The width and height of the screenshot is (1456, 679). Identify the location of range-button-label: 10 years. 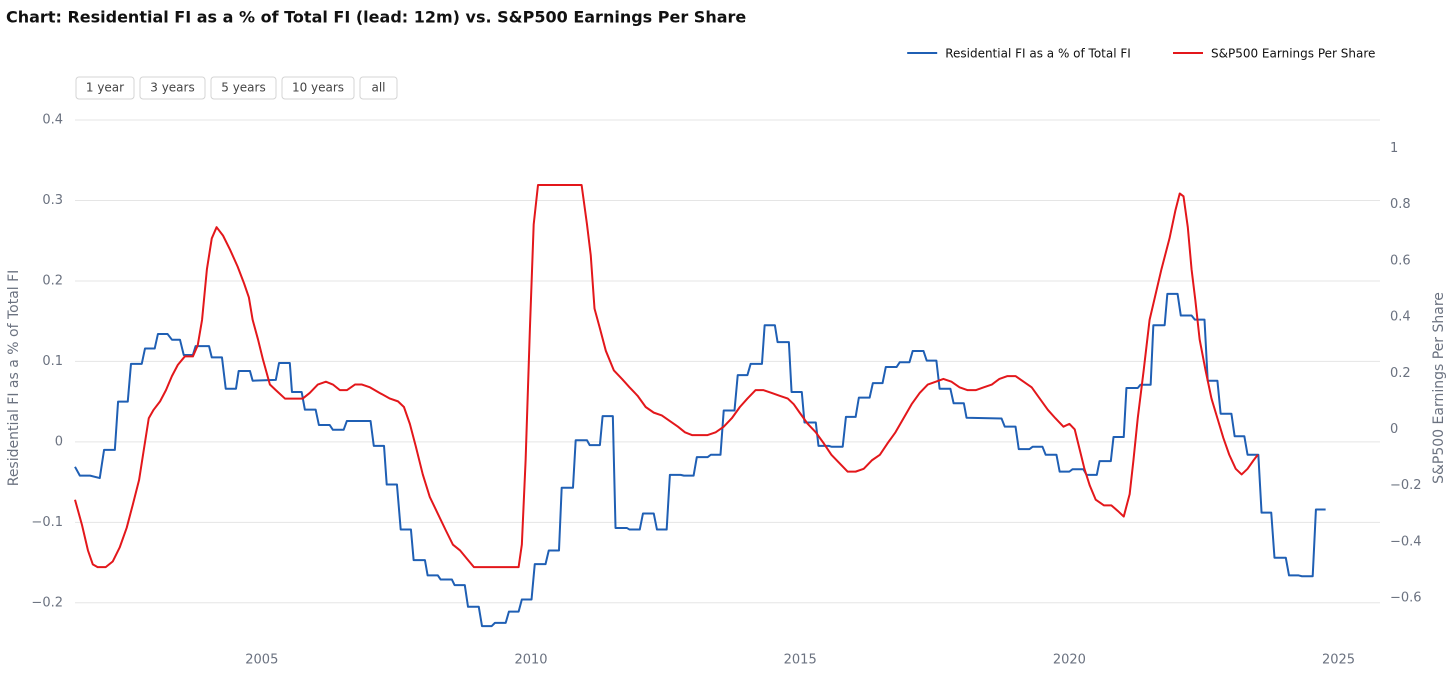
(318, 88).